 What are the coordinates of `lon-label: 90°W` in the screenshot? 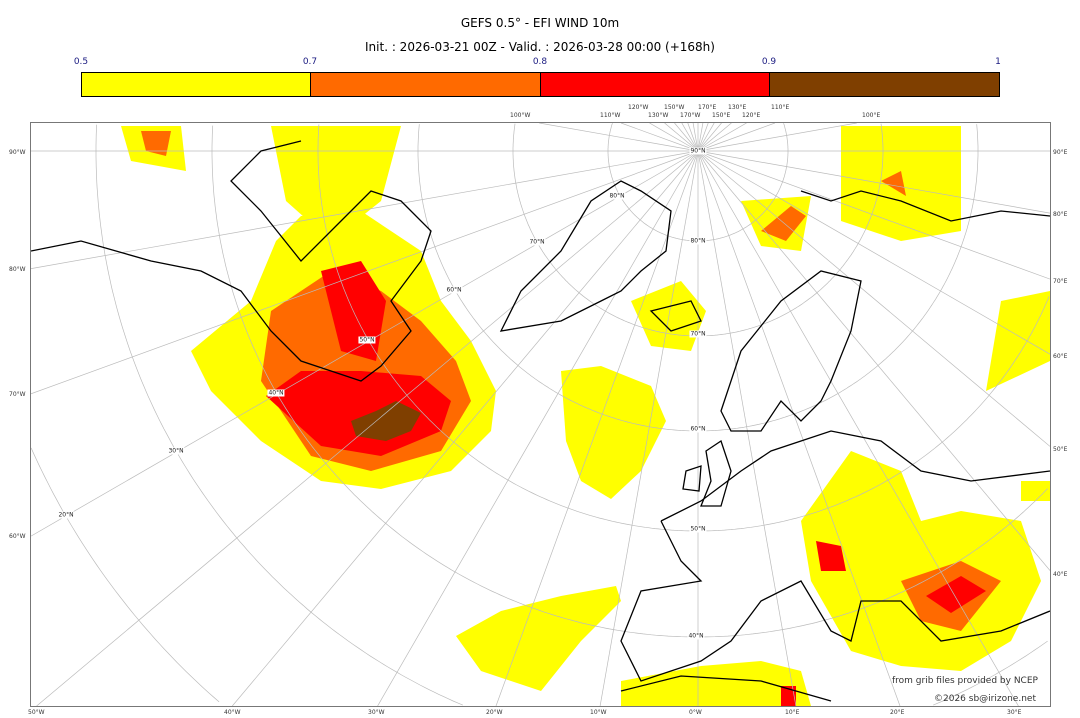 It's located at (17, 152).